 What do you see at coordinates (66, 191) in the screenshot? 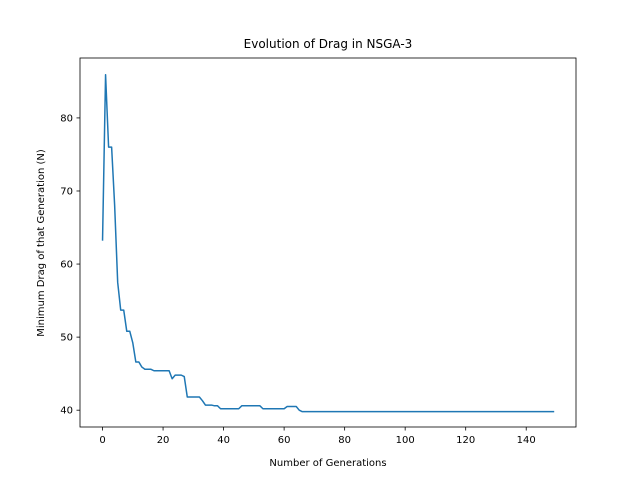
I see `y-tick-label: 70` at bounding box center [66, 191].